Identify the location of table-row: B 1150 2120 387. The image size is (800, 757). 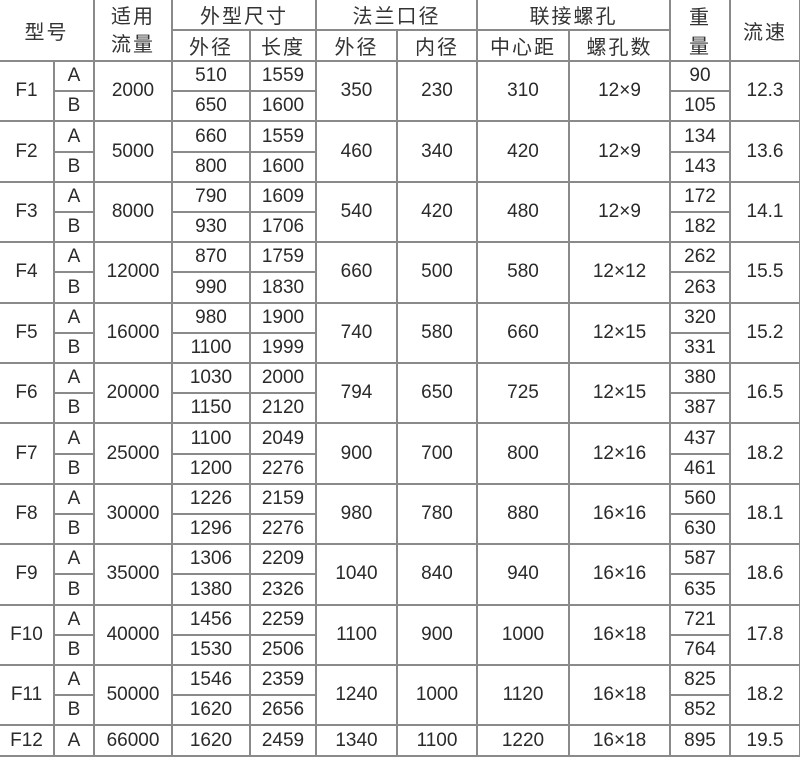
(400, 408).